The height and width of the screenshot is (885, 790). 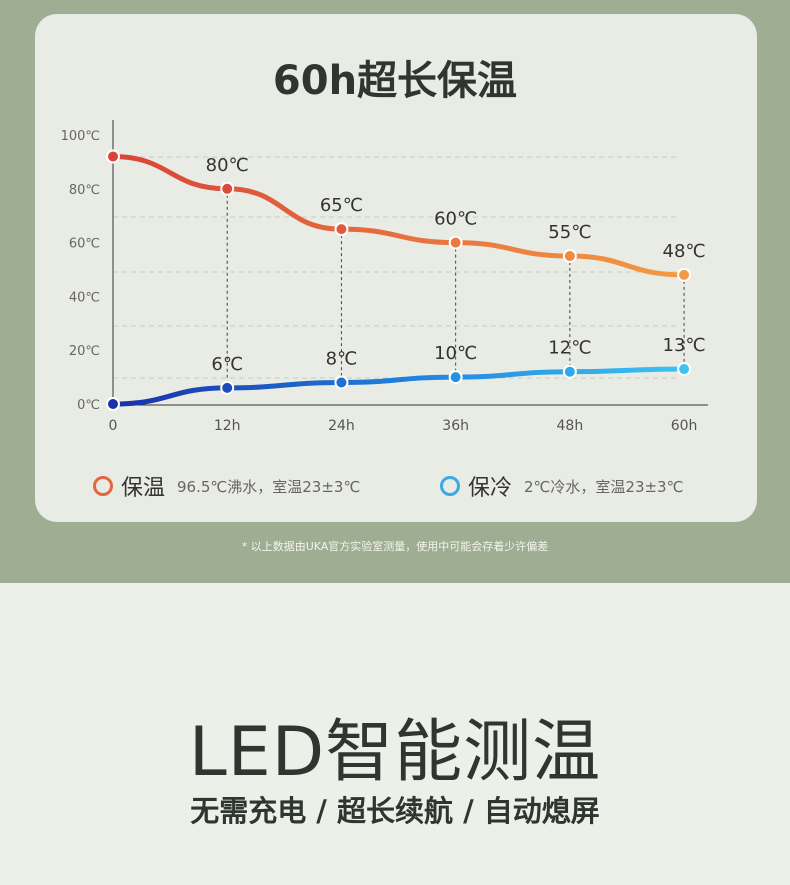 What do you see at coordinates (395, 81) in the screenshot?
I see `chart-title: 60h超长保温` at bounding box center [395, 81].